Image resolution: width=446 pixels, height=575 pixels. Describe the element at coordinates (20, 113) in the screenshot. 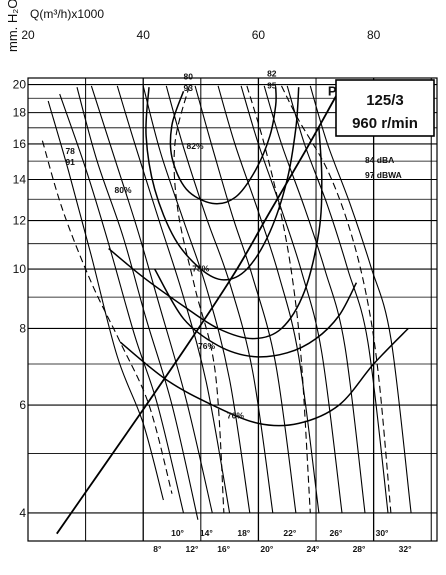

I see `y-tick-label: 18` at that location.